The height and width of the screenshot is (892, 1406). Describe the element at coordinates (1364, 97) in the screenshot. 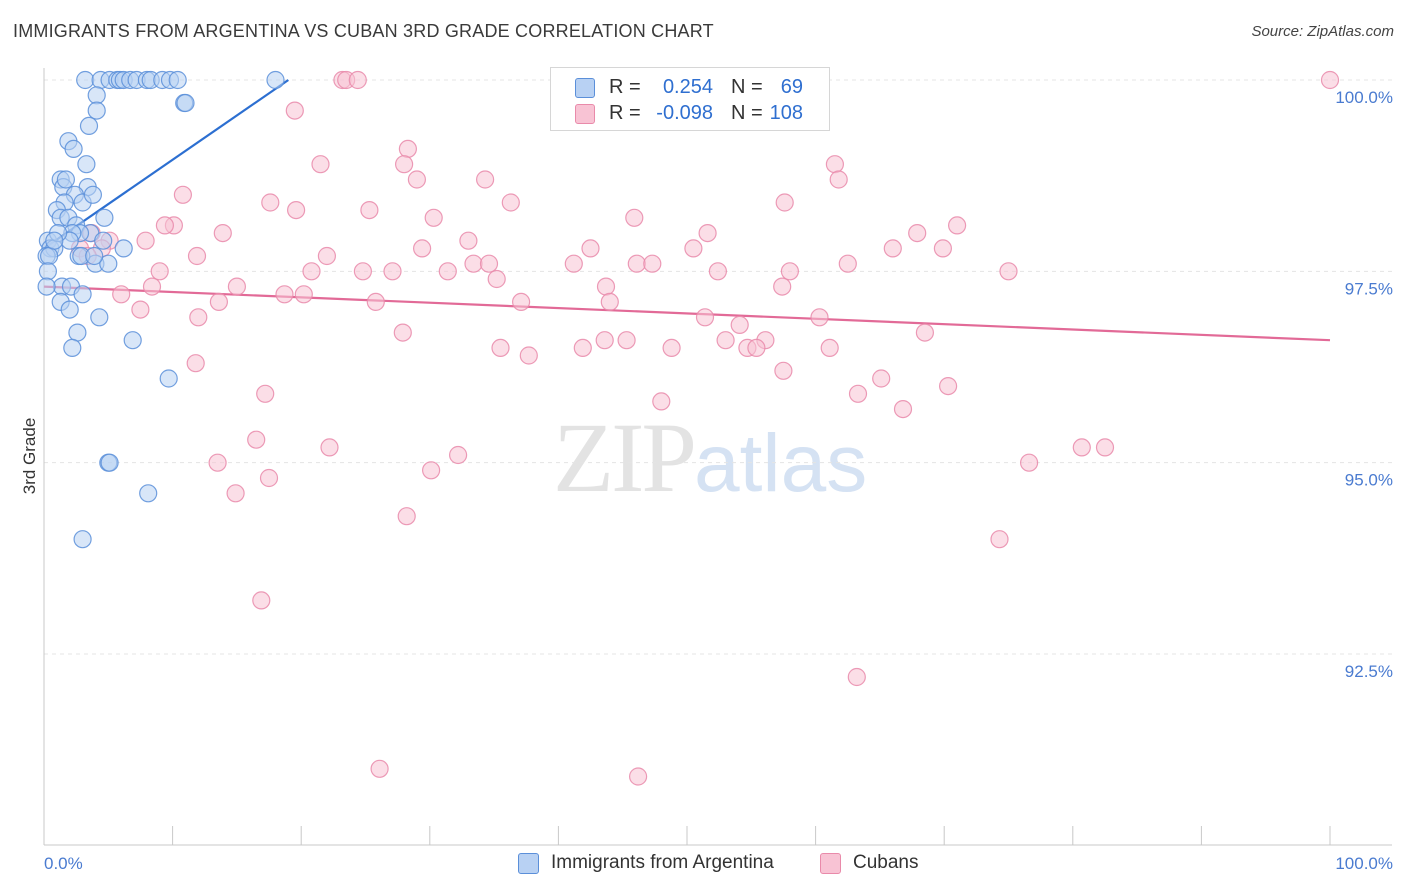

I see `y-tick-label: 100.0%` at that location.